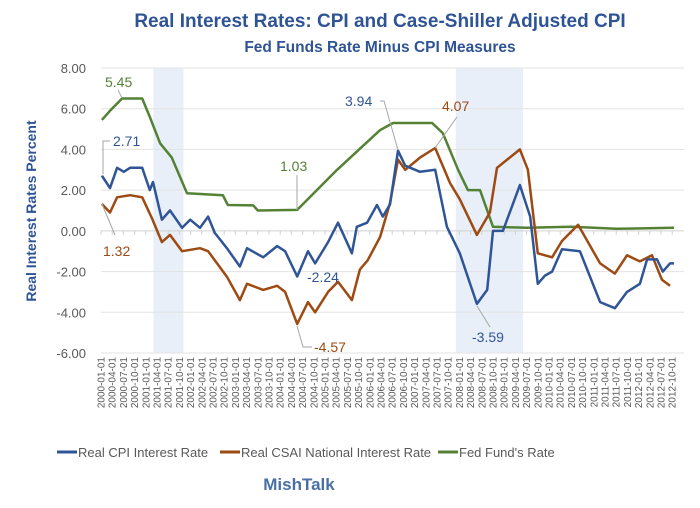 This screenshot has height=508, width=700. Describe the element at coordinates (71, 211) in the screenshot. I see `y-axis: 8.00 6.00 4.00 2.00 0.00 -2.00 -4.00 -6.00` at that location.